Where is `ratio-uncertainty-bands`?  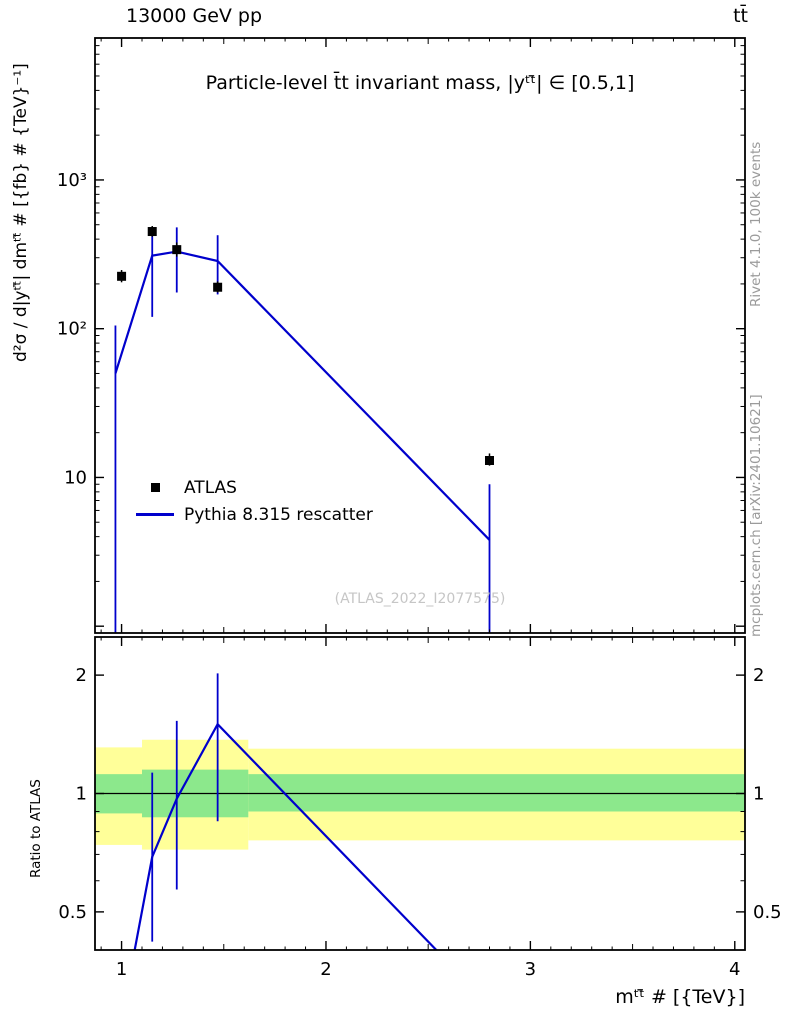 ratio-uncertainty-bands is located at coordinates (420, 794).